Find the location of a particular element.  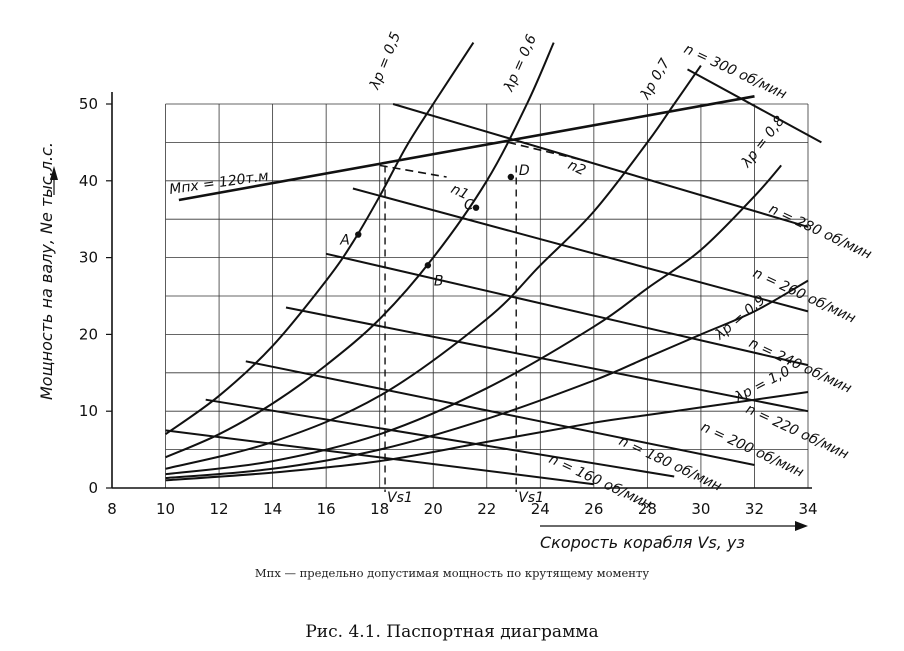

figure-caption: Рис. 4.1. Паспортная диаграмма is located at coordinates (452, 632).